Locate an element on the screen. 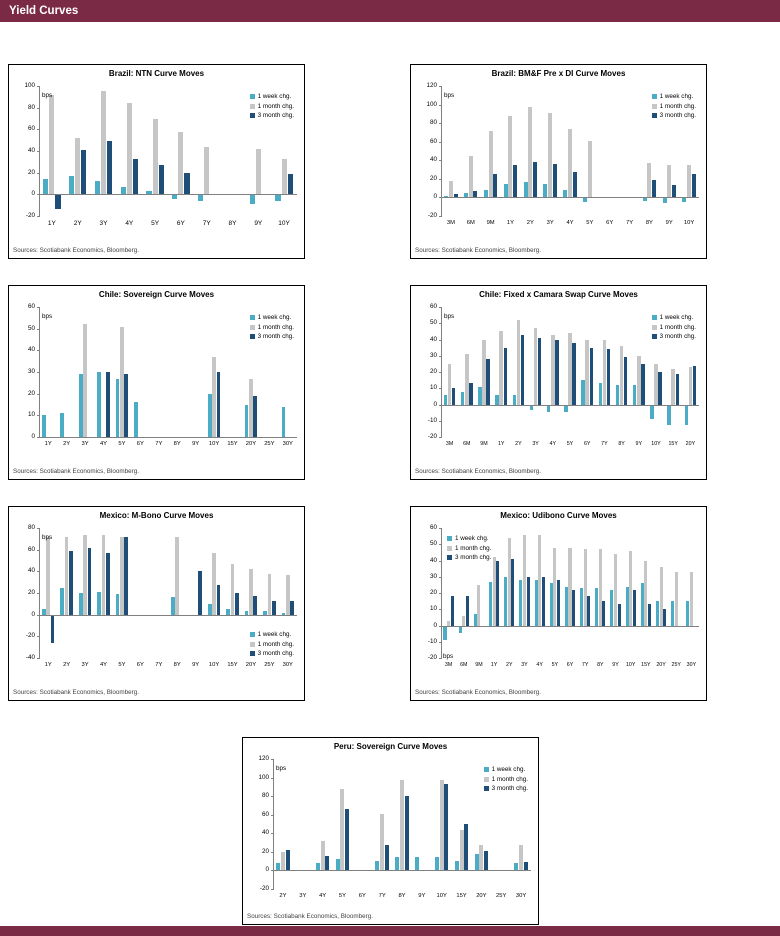 This screenshot has height=936, width=780. legend-item: 1 week chg. is located at coordinates (469, 538).